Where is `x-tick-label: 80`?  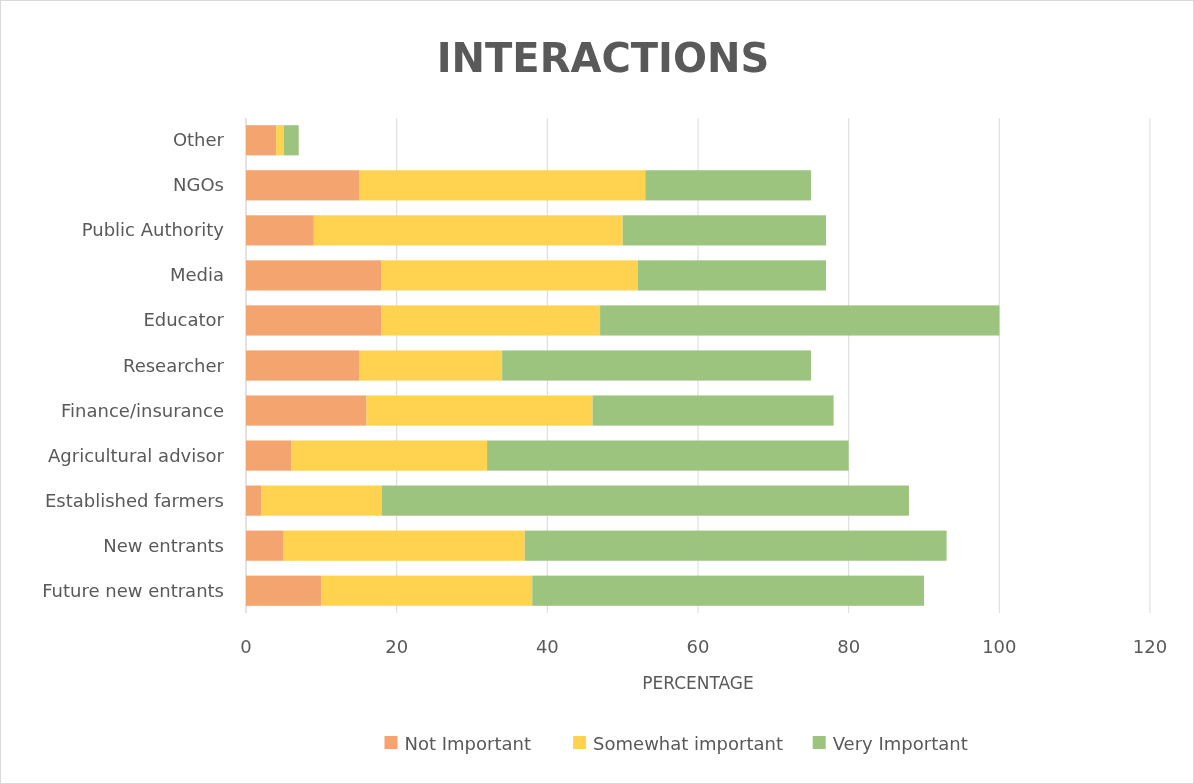 x-tick-label: 80 is located at coordinates (849, 646).